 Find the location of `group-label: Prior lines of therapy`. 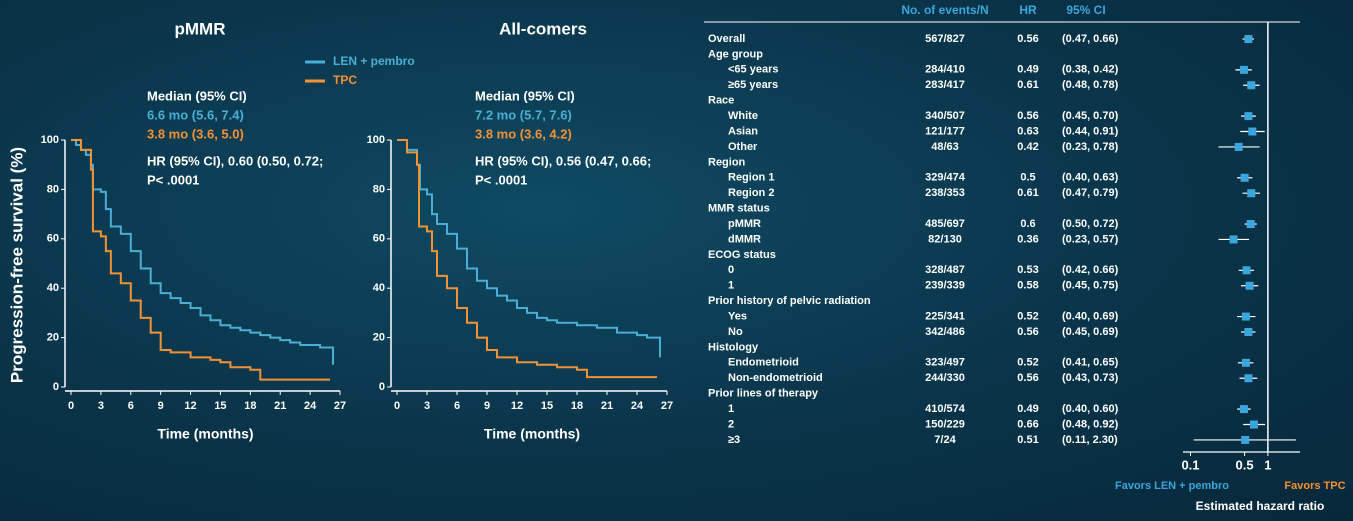

group-label: Prior lines of therapy is located at coordinates (763, 394).